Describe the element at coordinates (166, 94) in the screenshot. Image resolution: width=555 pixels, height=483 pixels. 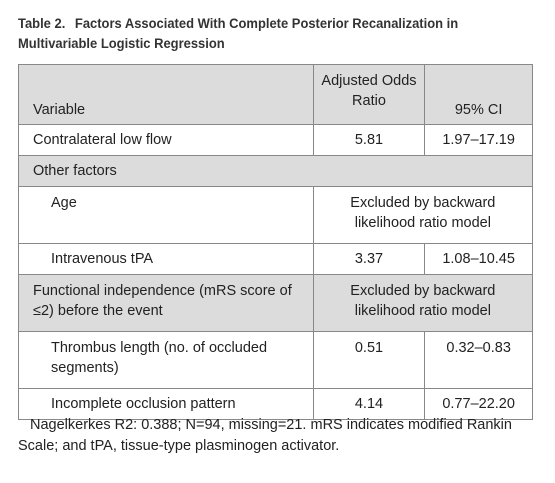
I see `header-variable: Variable` at that location.